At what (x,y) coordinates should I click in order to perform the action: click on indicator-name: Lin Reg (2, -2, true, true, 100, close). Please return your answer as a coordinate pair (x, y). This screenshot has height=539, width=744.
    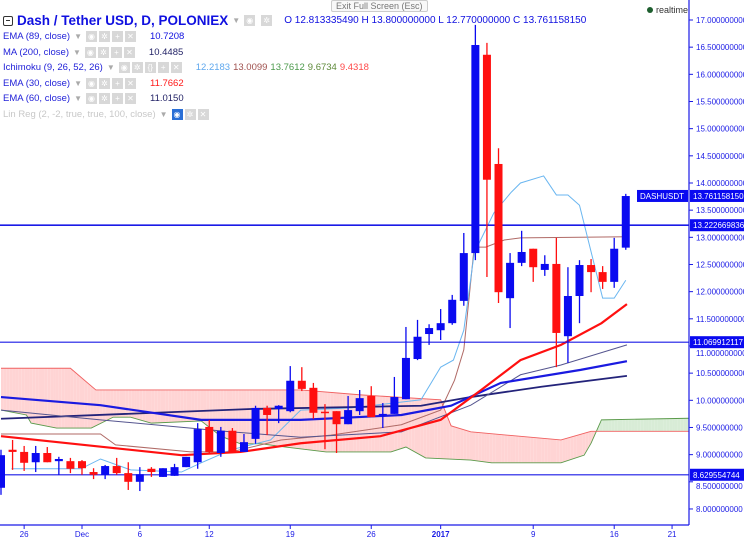
    Looking at the image, I should click on (79, 114).